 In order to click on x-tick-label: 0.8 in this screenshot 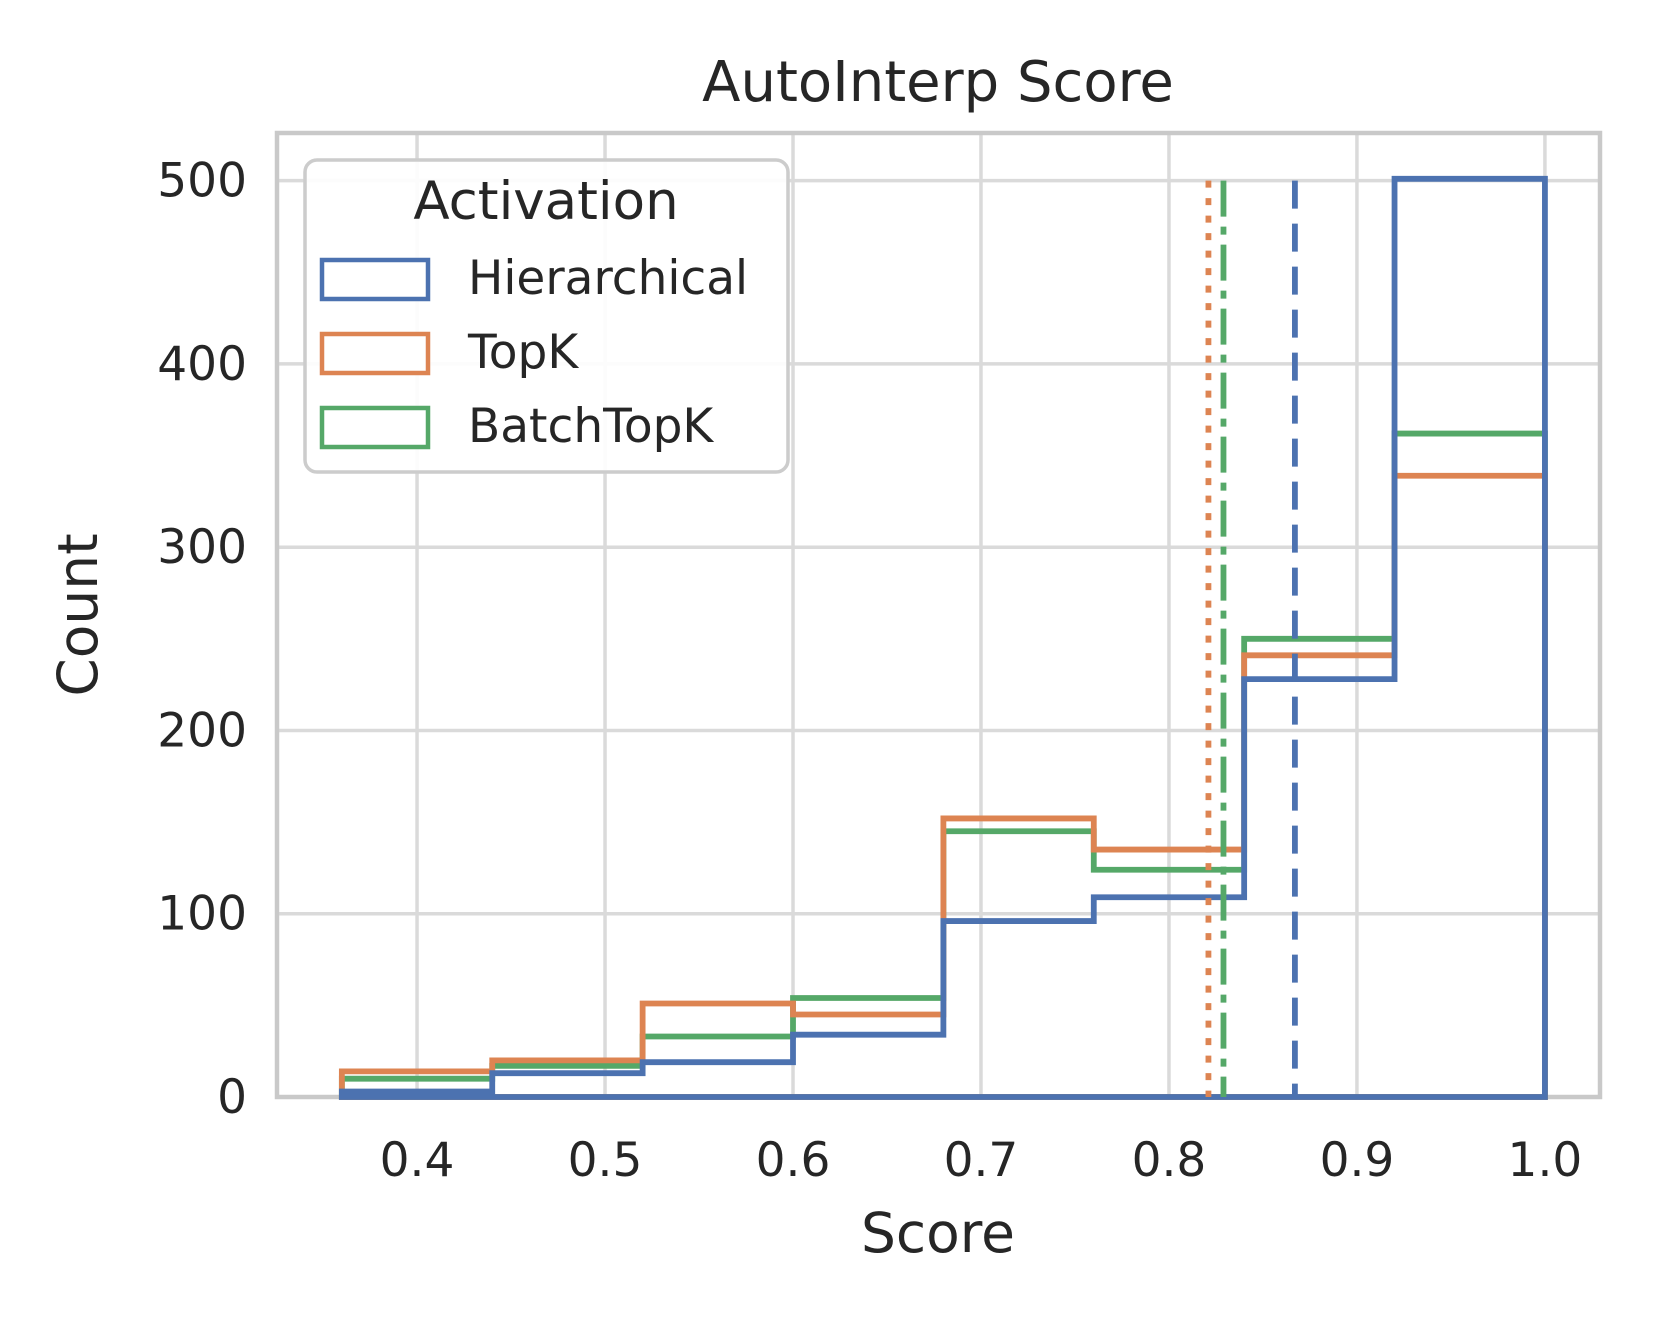, I will do `click(1169, 1160)`.